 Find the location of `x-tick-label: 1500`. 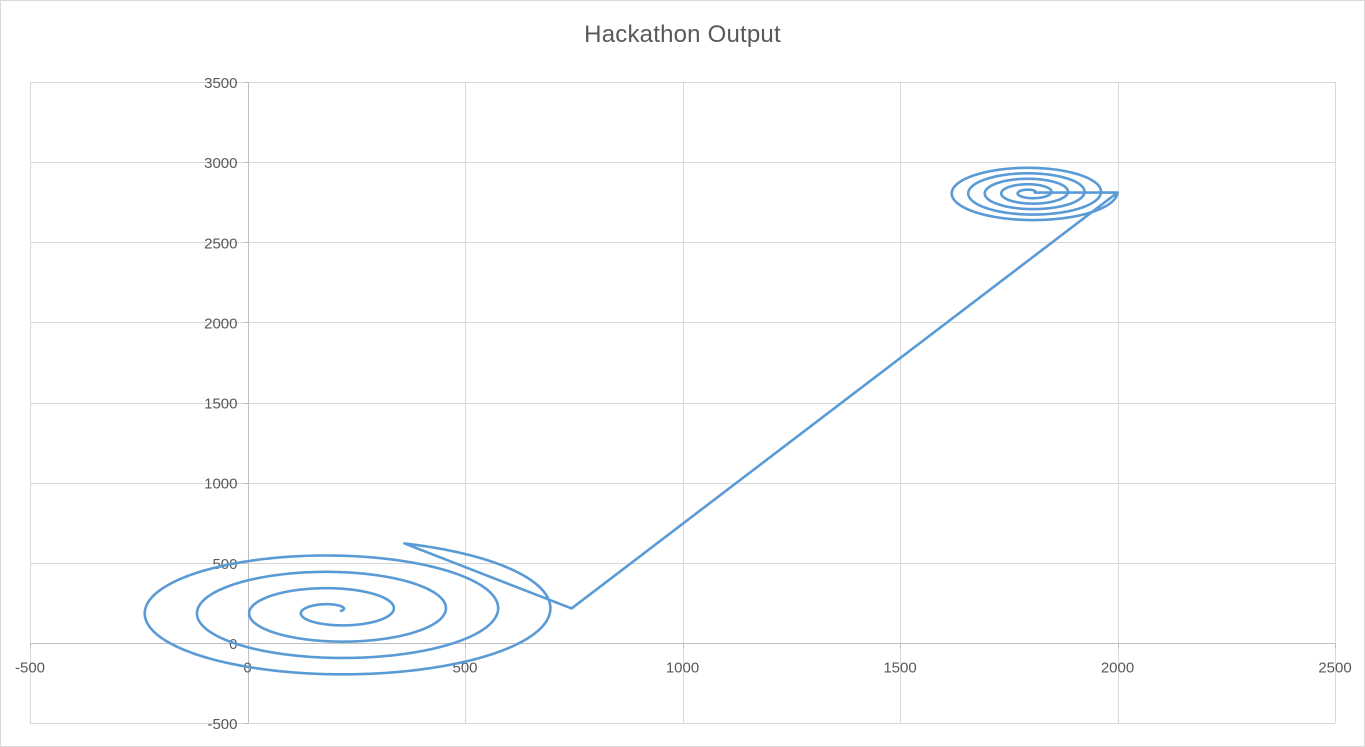

x-tick-label: 1500 is located at coordinates (899, 668).